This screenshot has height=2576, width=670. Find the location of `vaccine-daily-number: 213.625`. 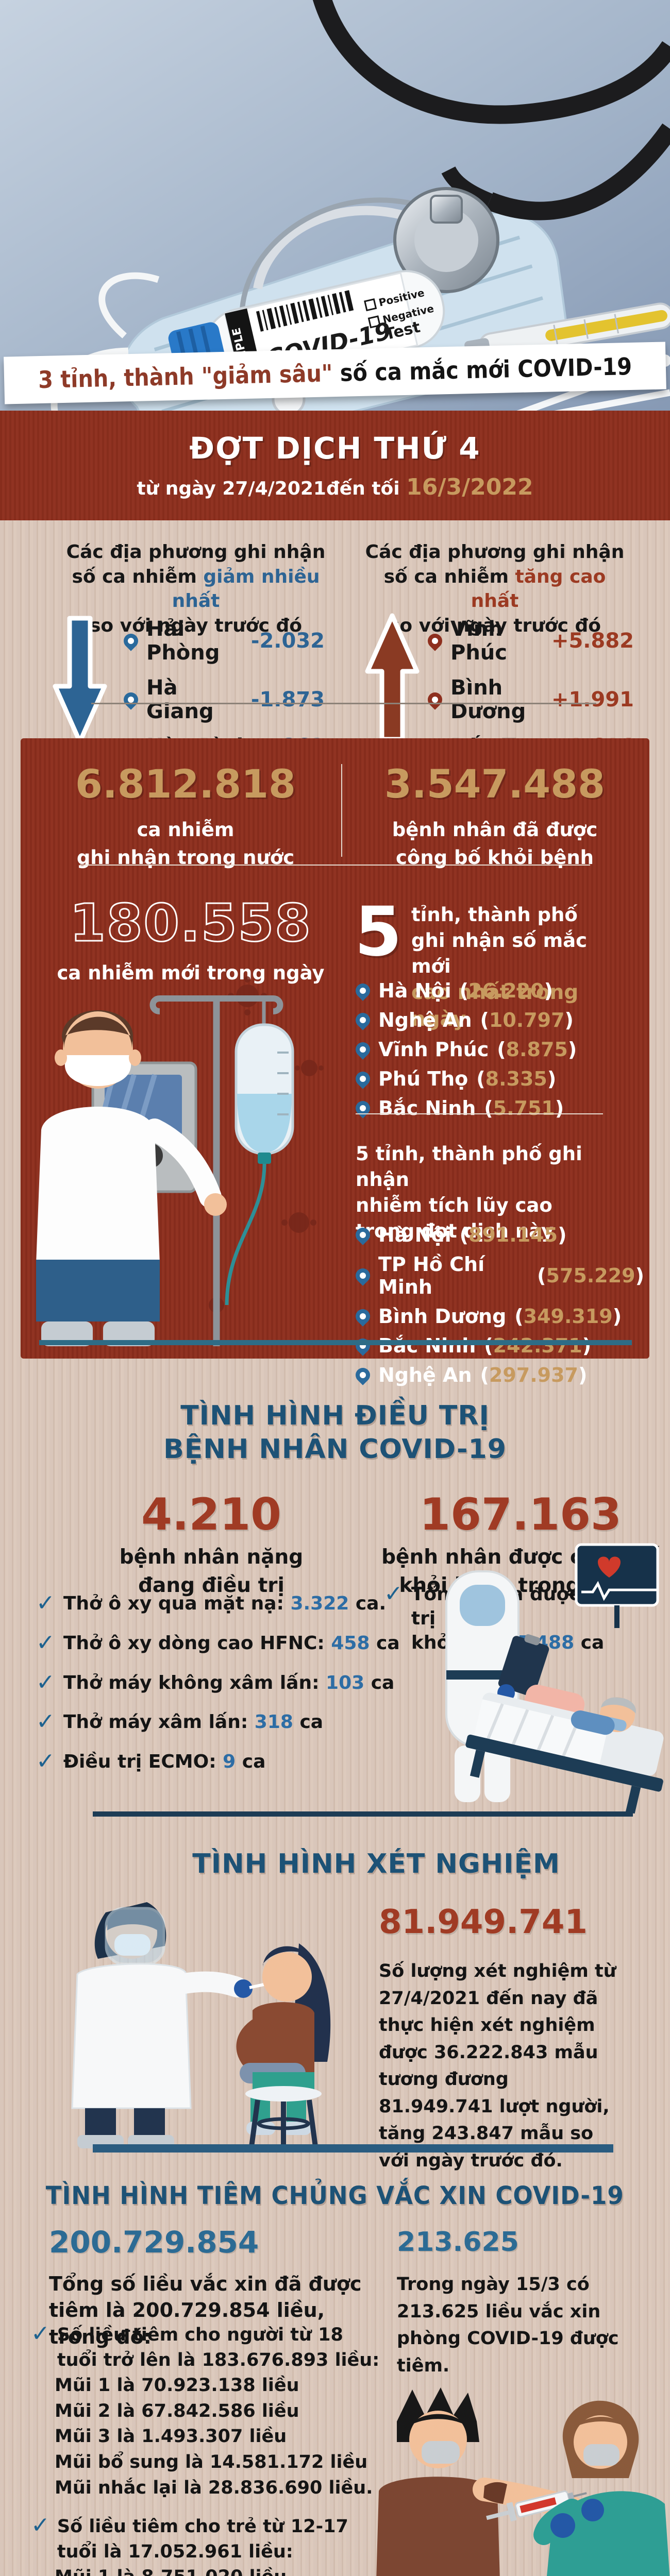

vaccine-daily-number: 213.625 is located at coordinates (458, 2242).